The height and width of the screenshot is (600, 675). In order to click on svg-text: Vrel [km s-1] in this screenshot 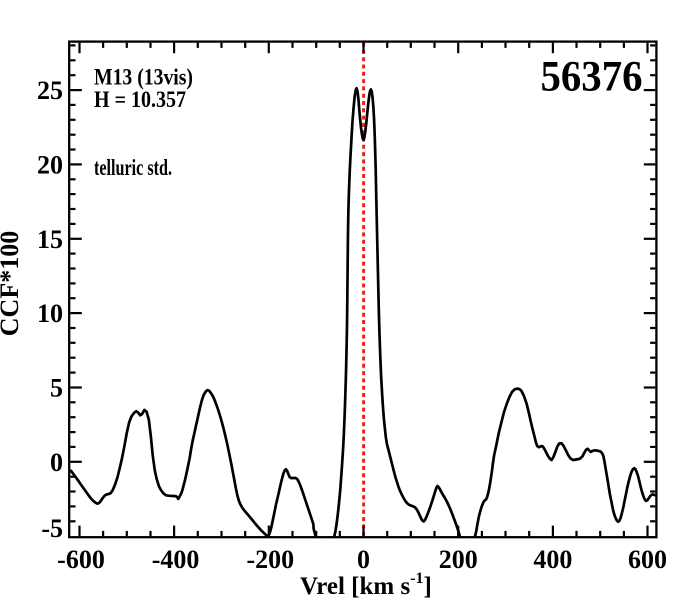, I will do `click(366, 585)`.